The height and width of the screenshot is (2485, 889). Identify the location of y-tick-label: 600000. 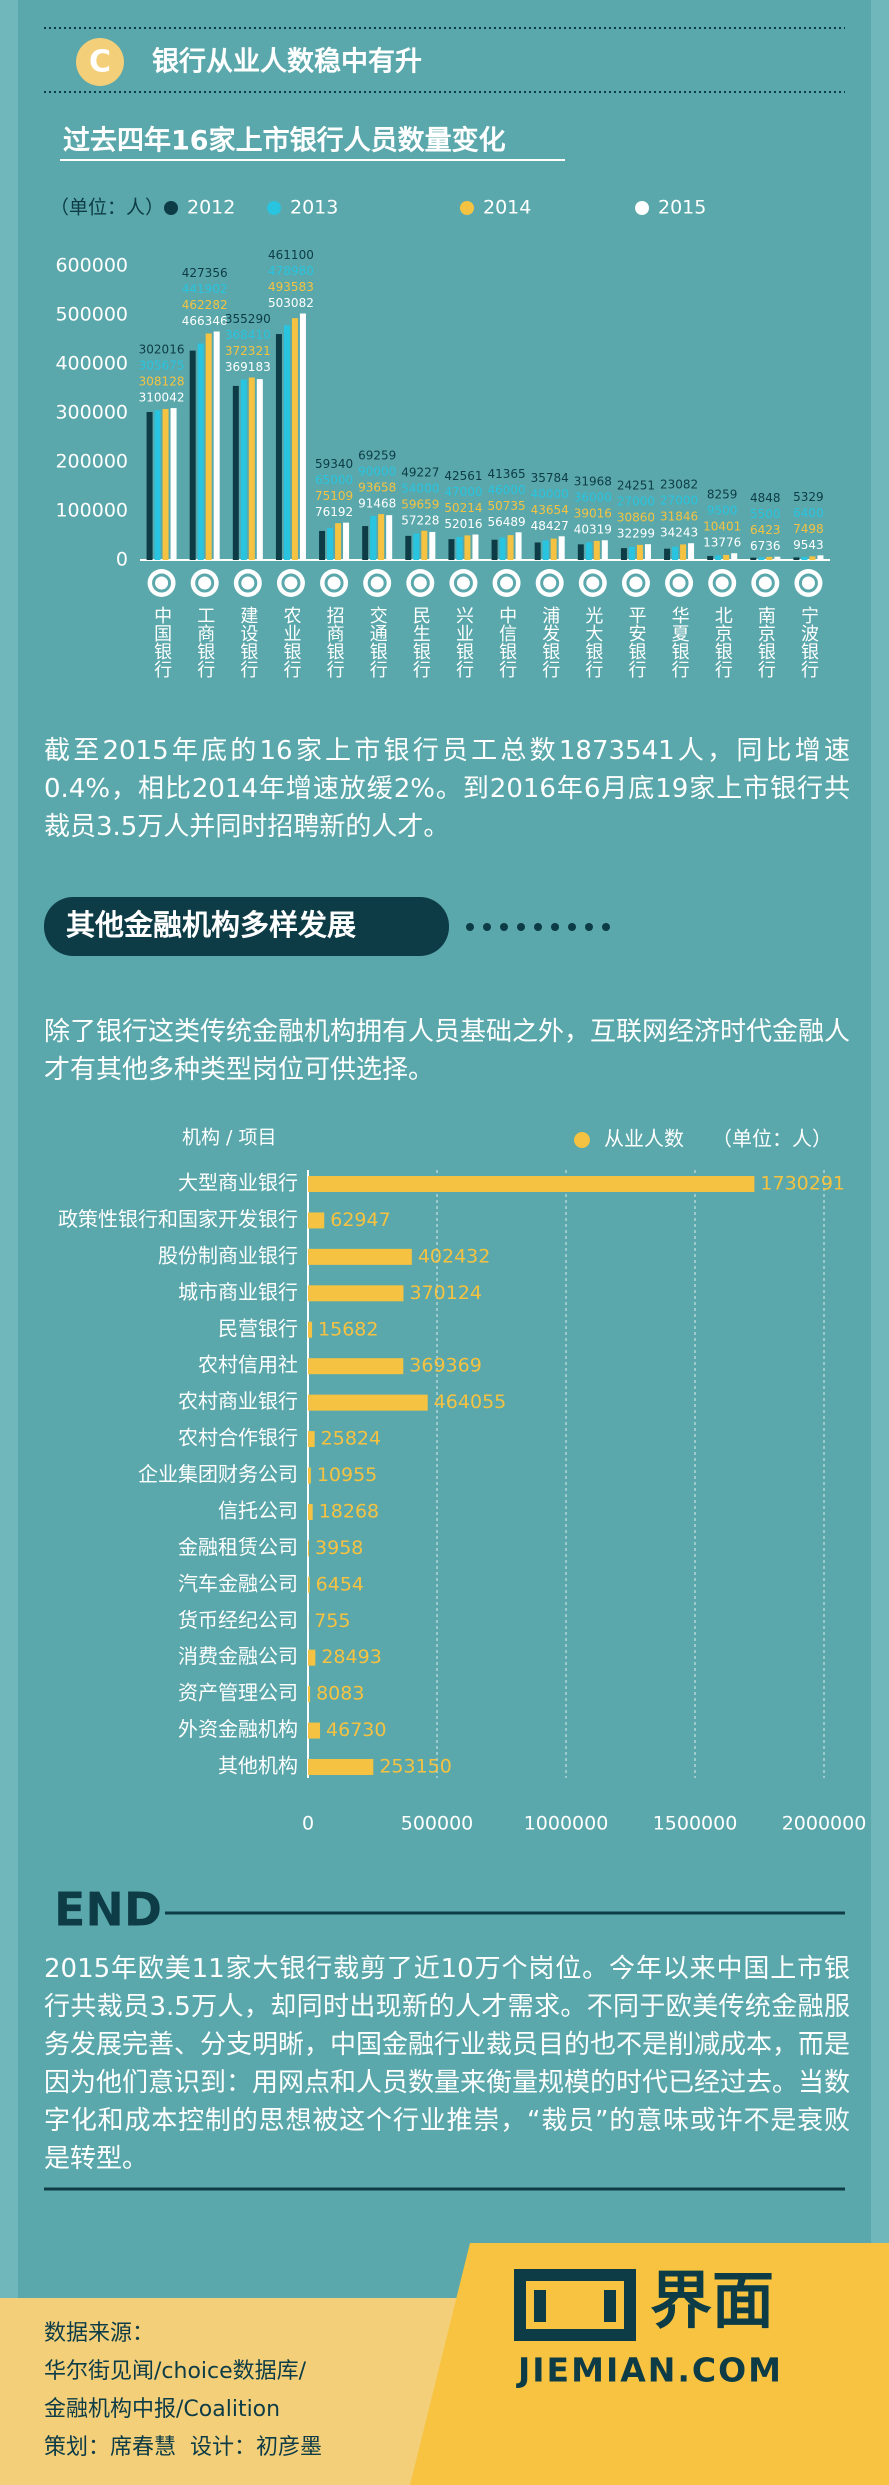
(91, 266).